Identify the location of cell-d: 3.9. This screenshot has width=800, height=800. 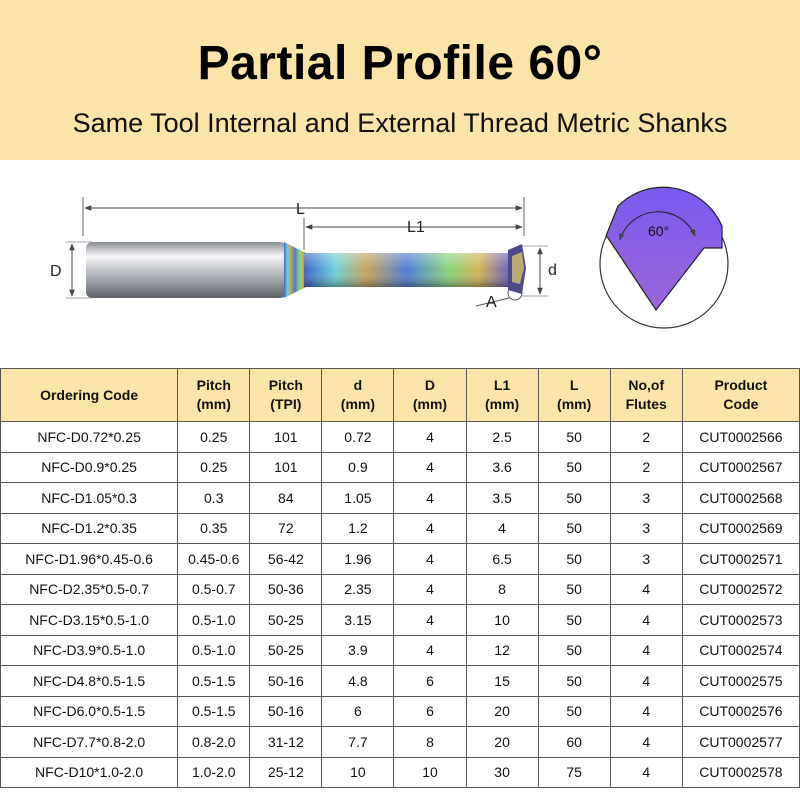
(358, 650).